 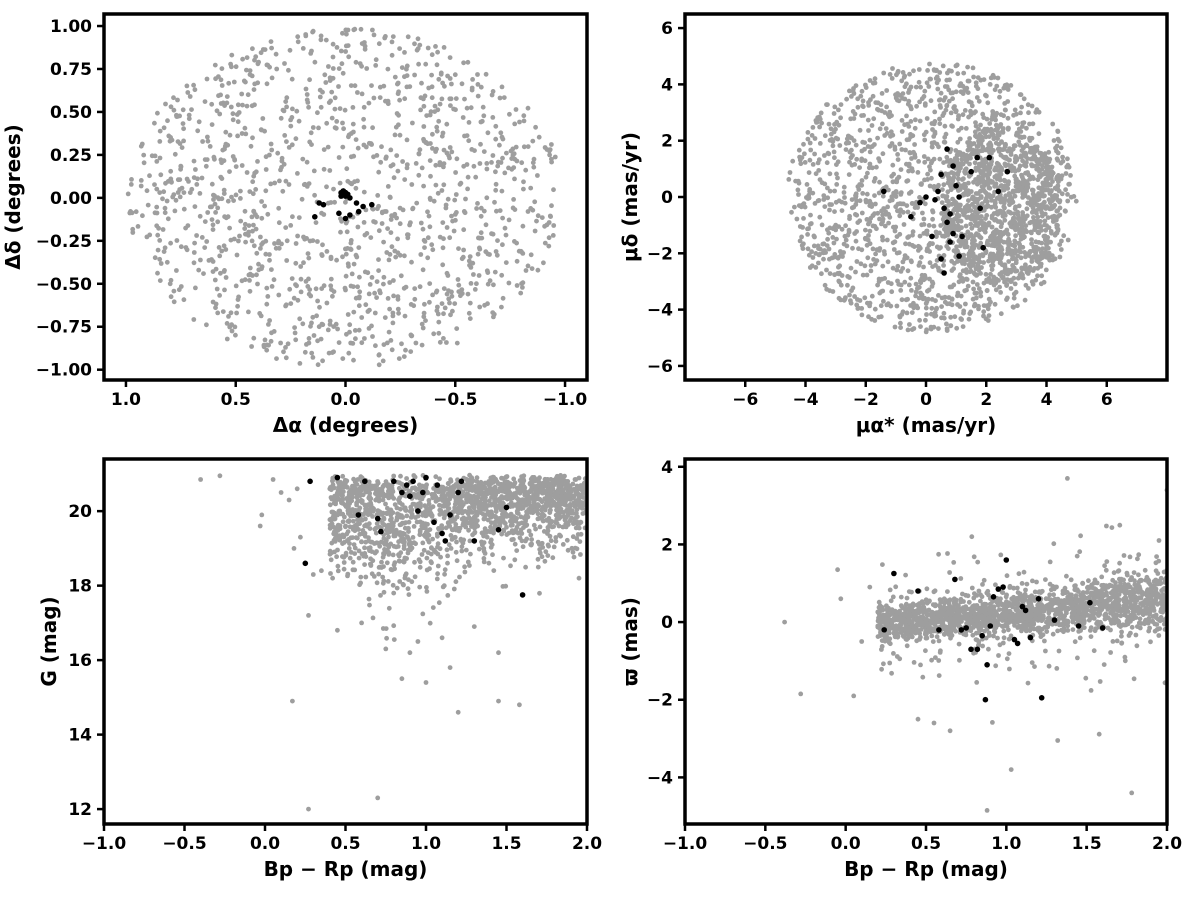 What do you see at coordinates (911, 216) in the screenshot?
I see `proper-motion-members-point` at bounding box center [911, 216].